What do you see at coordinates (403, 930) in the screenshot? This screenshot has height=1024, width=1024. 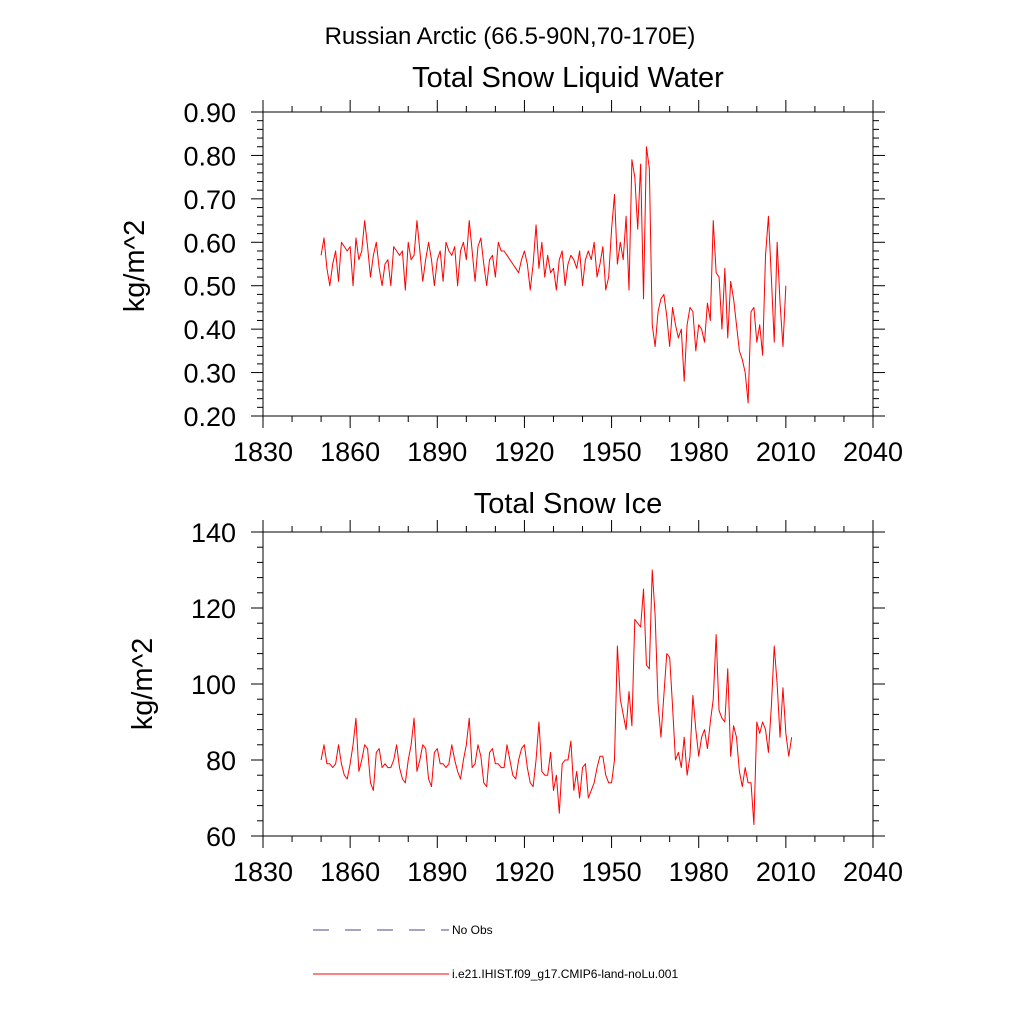 I see `legend-entry-no-obs: No Obs` at bounding box center [403, 930].